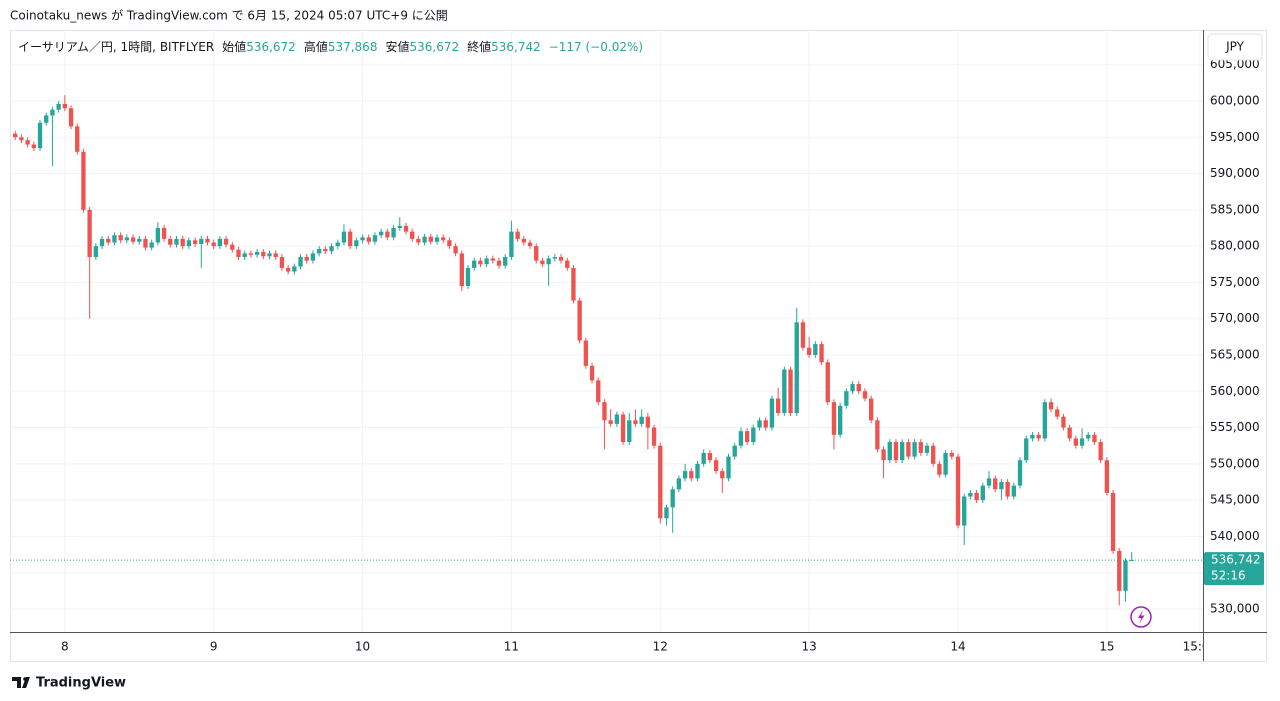  I want to click on legend-symbol: イーサリアム／円, 1時間, BITFLYER, so click(116, 47).